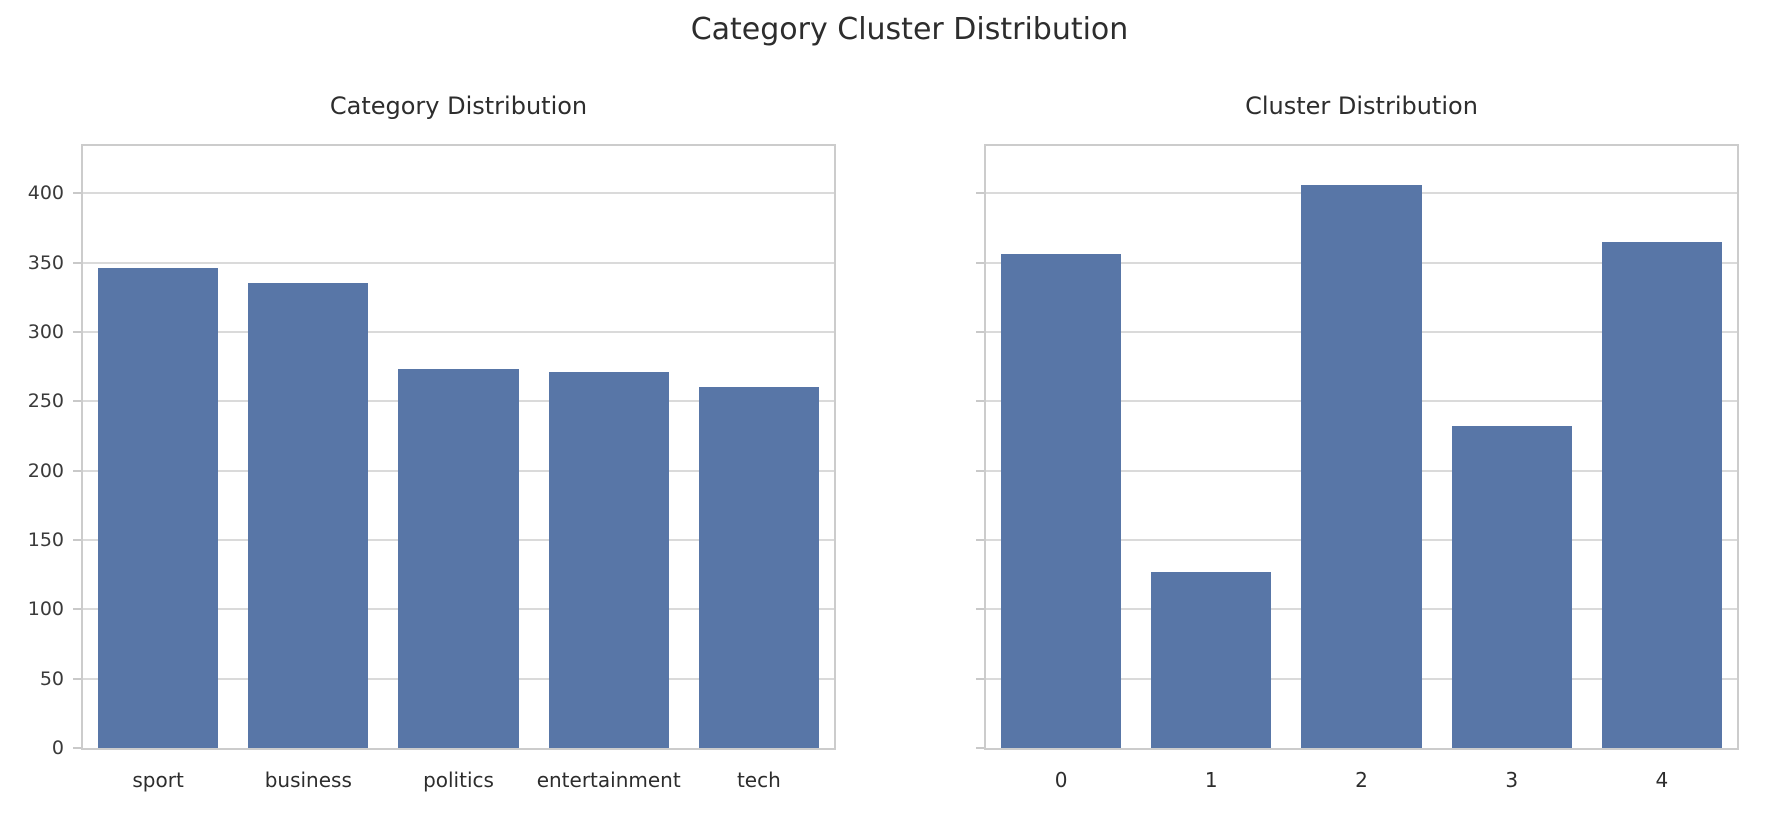 The width and height of the screenshot is (1792, 820). Describe the element at coordinates (909, 29) in the screenshot. I see `figure-suptitle: Category Cluster Distribution` at that location.